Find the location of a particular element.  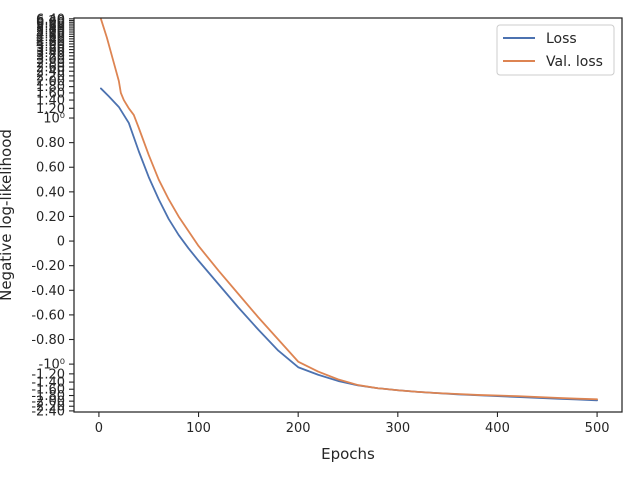

legend-label-loss: Loss is located at coordinates (561, 39).